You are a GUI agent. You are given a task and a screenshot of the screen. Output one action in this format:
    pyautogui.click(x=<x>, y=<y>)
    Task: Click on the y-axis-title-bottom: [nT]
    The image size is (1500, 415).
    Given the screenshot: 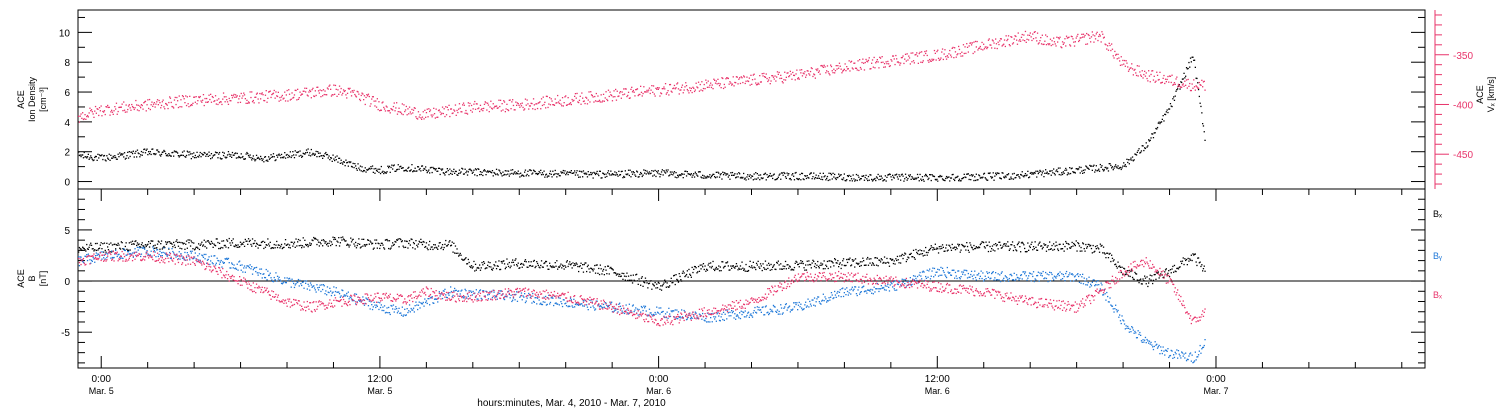 What is the action you would take?
    pyautogui.click(x=43, y=279)
    